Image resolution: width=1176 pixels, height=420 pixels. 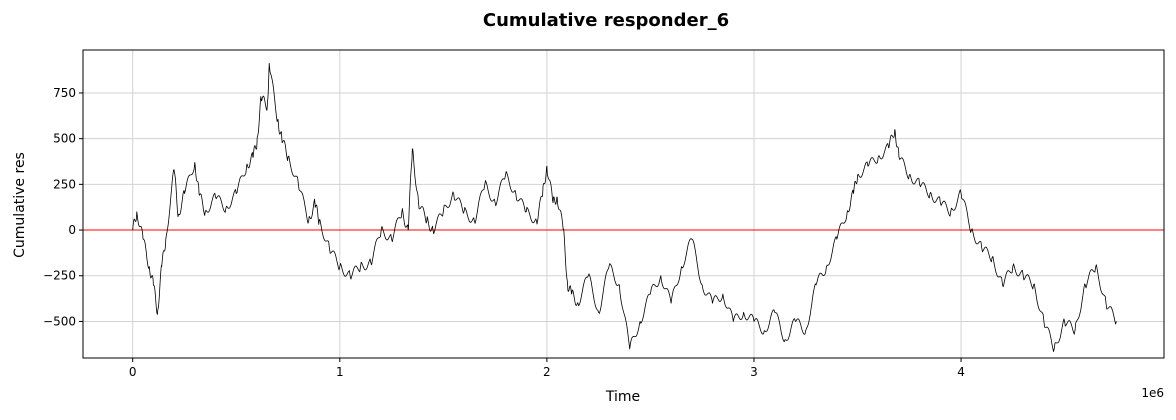 I want to click on y-axis-label: Cumulative res, so click(x=20, y=205).